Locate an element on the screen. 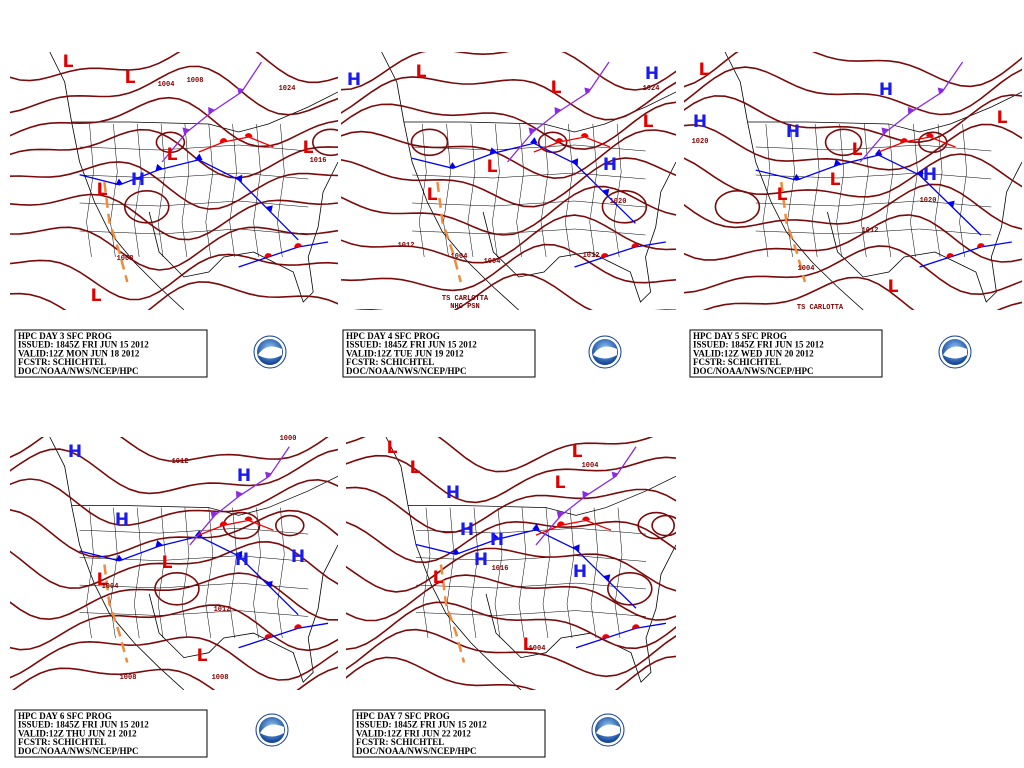 The width and height of the screenshot is (1024, 768). occluded-front is located at coordinates (239, 496).